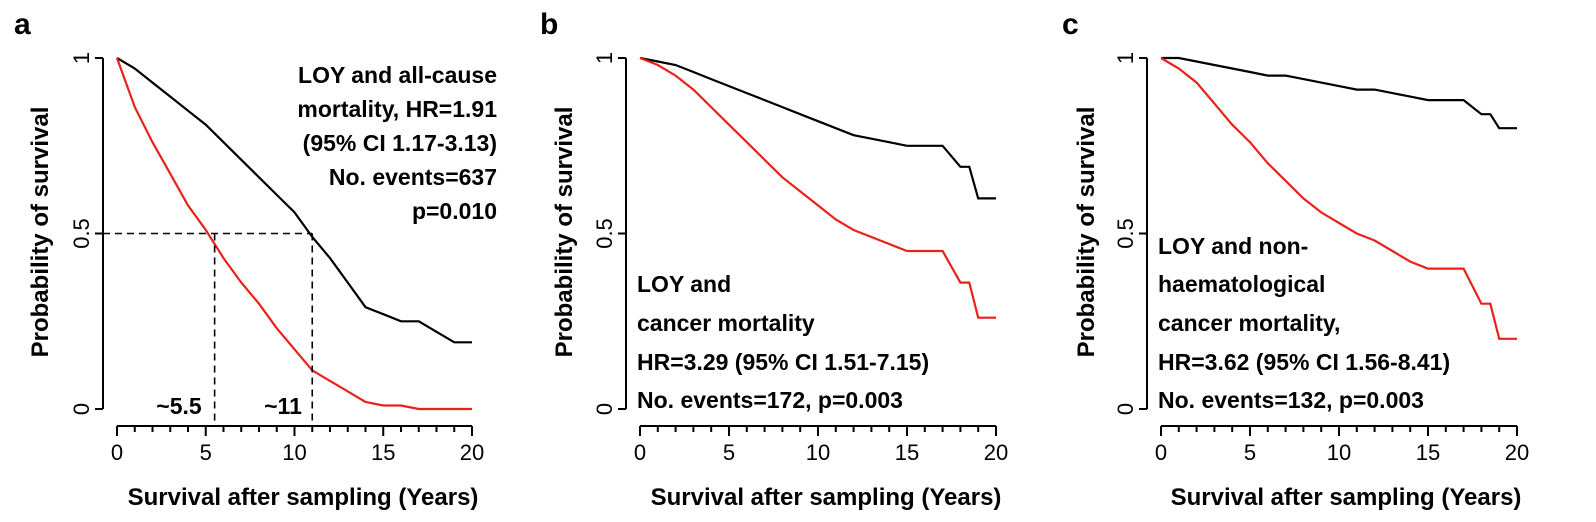 This screenshot has height=522, width=1596. What do you see at coordinates (283, 406) in the screenshot?
I see `x-marker-label: ~11` at bounding box center [283, 406].